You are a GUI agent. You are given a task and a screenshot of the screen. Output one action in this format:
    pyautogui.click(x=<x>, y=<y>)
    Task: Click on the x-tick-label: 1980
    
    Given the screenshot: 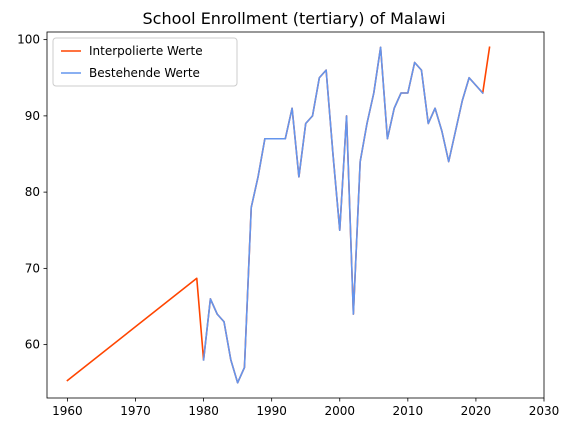 What is the action you would take?
    pyautogui.click(x=203, y=411)
    